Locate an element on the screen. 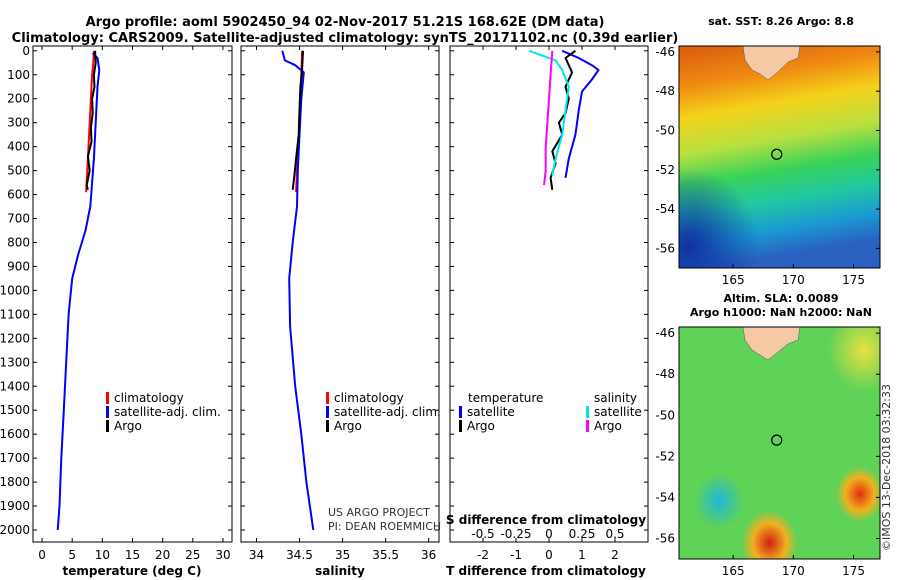  sst-map is located at coordinates (779, 157).